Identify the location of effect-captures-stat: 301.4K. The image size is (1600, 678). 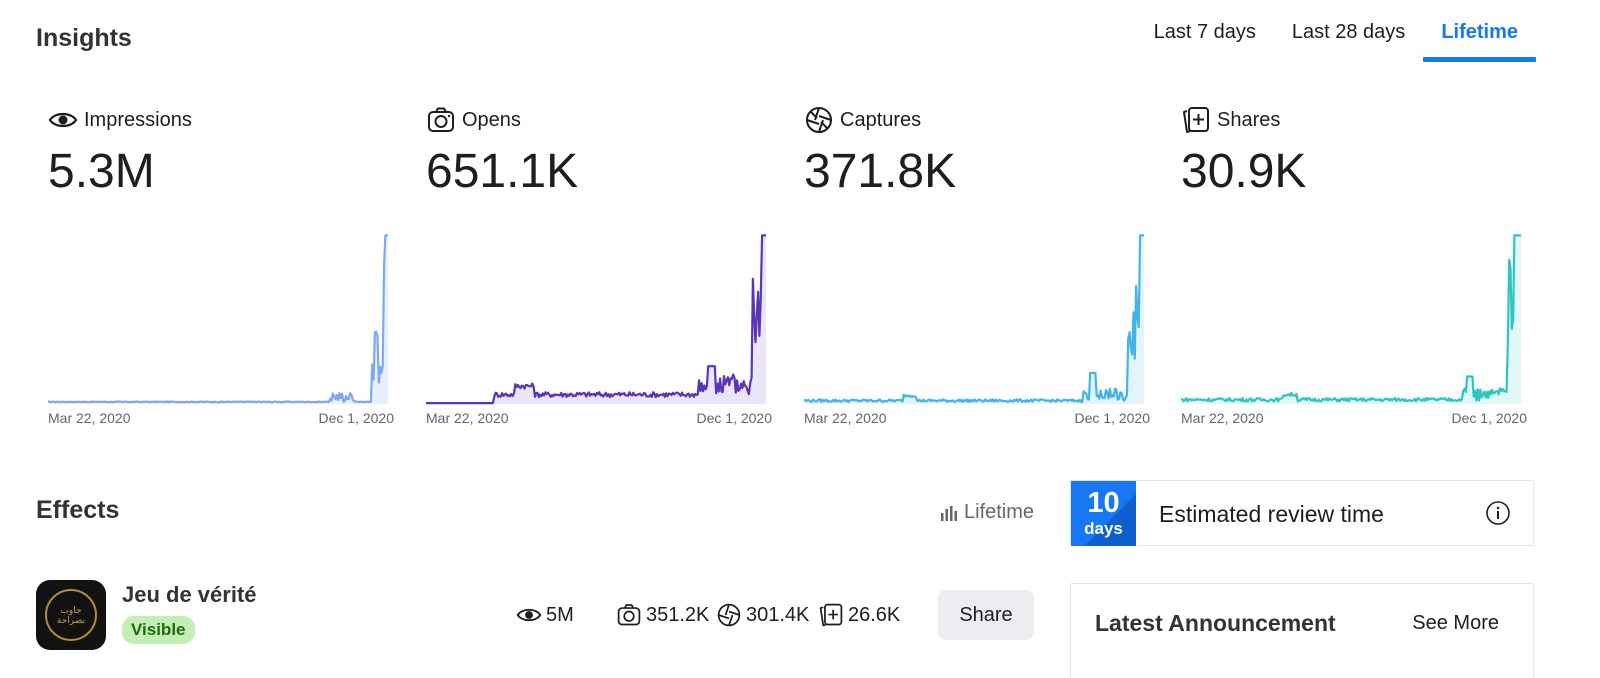
(762, 615).